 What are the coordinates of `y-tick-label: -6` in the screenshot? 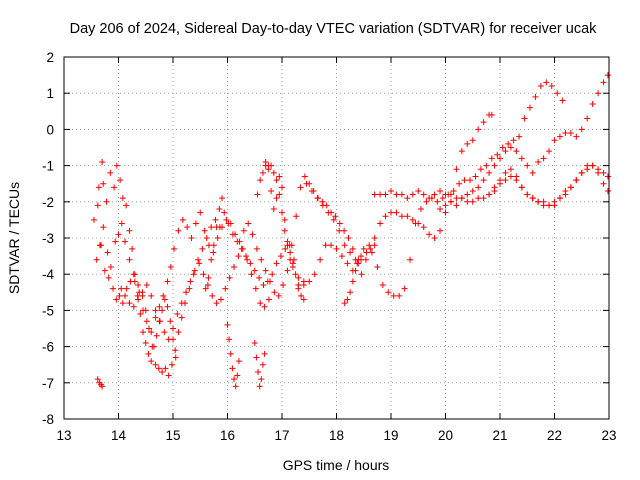 It's located at (48, 347).